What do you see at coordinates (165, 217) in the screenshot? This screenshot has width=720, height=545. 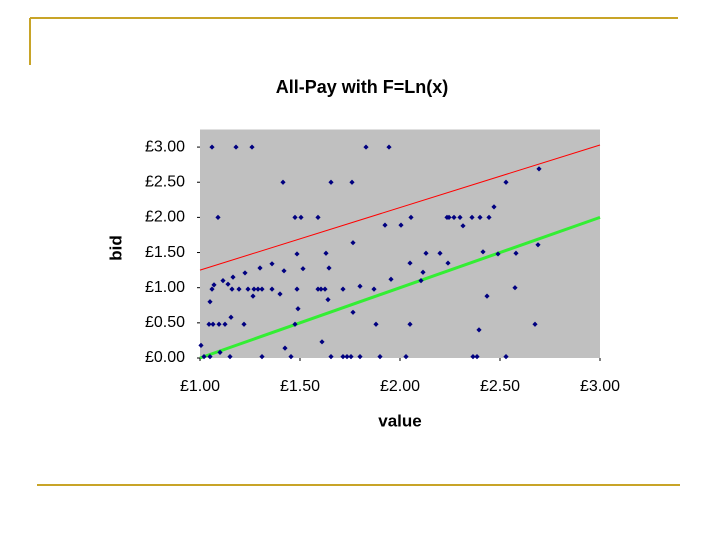 I see `y-tick-label: £2.00` at bounding box center [165, 217].